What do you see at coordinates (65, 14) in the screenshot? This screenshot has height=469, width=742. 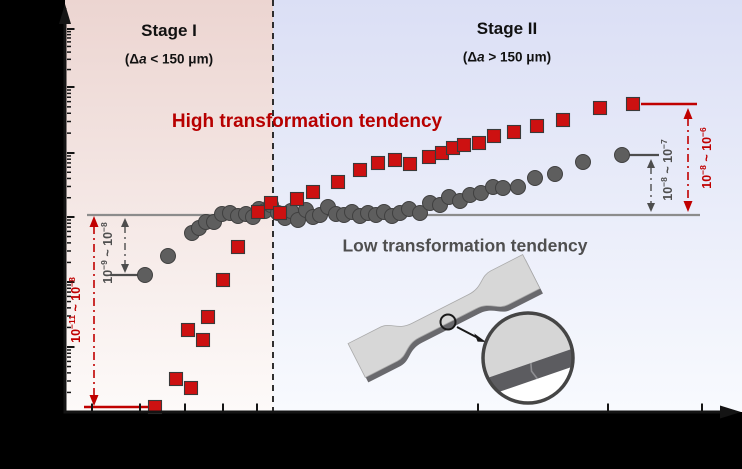 I see `y-axis-arrow` at bounding box center [65, 14].